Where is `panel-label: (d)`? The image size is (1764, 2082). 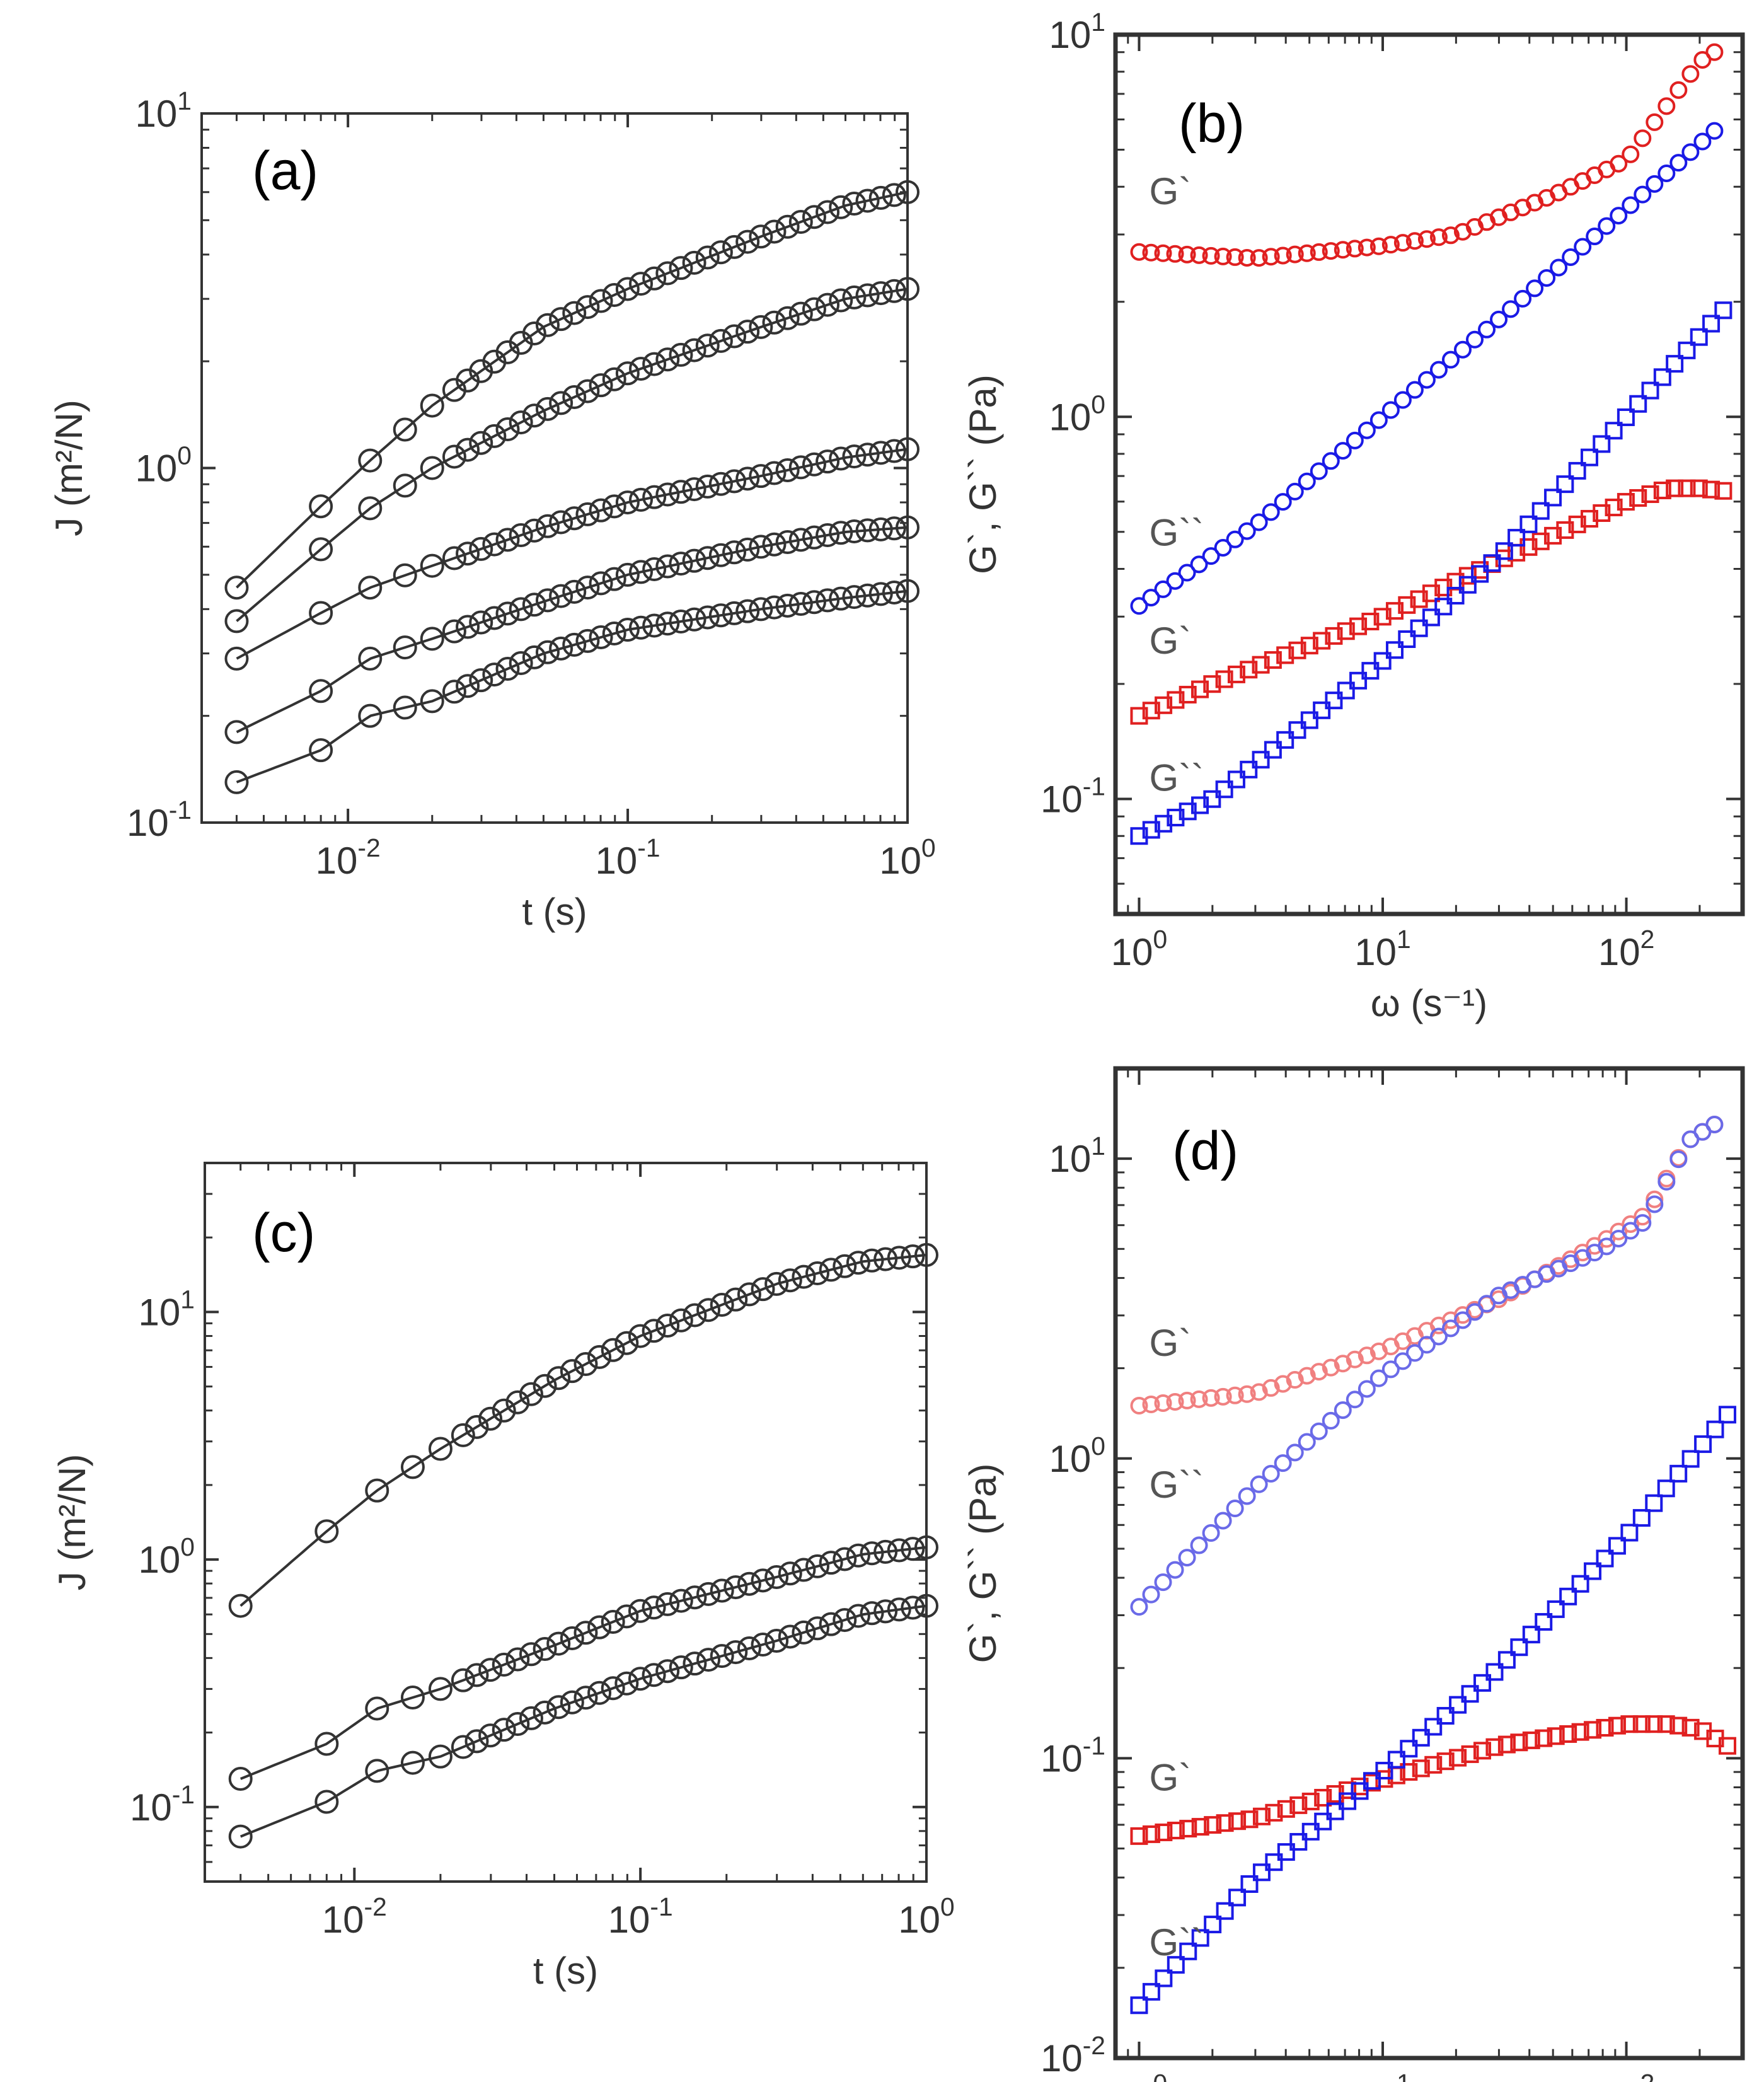 panel-label: (d) is located at coordinates (1205, 1151).